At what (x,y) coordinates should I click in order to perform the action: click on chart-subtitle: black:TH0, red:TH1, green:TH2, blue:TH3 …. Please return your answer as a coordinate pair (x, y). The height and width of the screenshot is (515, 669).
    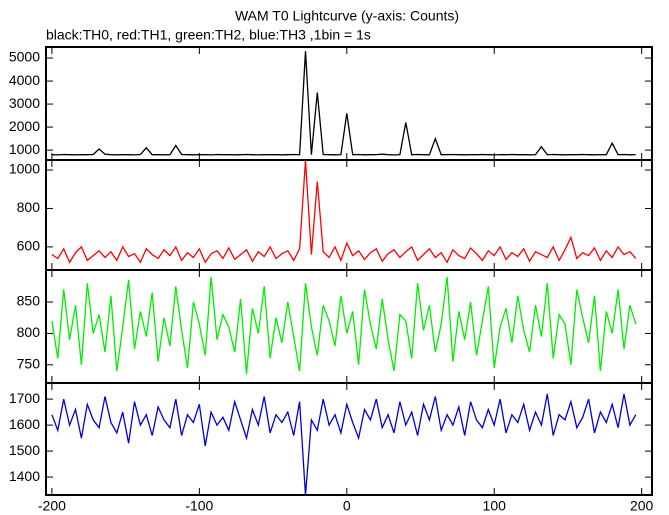
    Looking at the image, I should click on (208, 35).